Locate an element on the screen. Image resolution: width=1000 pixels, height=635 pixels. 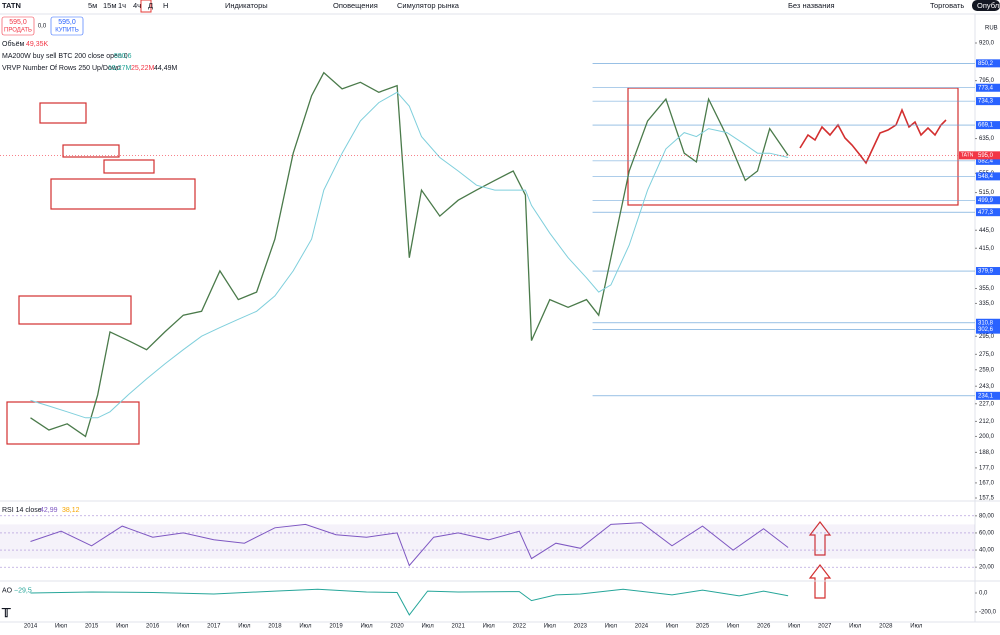
toolbar is located at coordinates (500, 7).